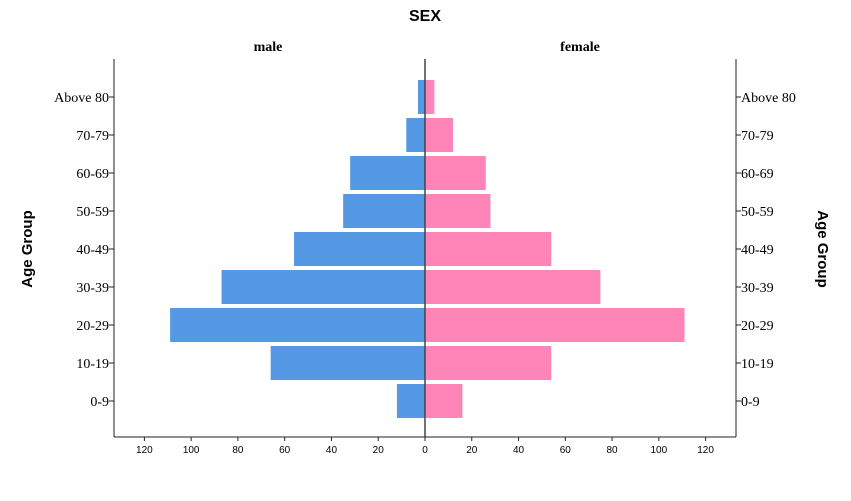 The image size is (851, 501). Describe the element at coordinates (580, 47) in the screenshot. I see `panel-label-female: female` at that location.